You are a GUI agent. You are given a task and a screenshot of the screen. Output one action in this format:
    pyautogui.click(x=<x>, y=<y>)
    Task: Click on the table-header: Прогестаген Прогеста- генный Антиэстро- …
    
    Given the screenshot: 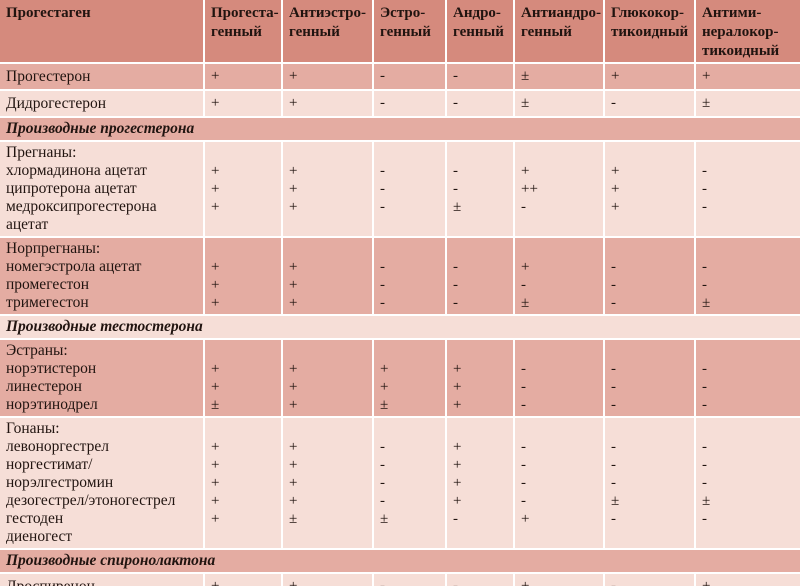 What is the action you would take?
    pyautogui.click(x=400, y=32)
    